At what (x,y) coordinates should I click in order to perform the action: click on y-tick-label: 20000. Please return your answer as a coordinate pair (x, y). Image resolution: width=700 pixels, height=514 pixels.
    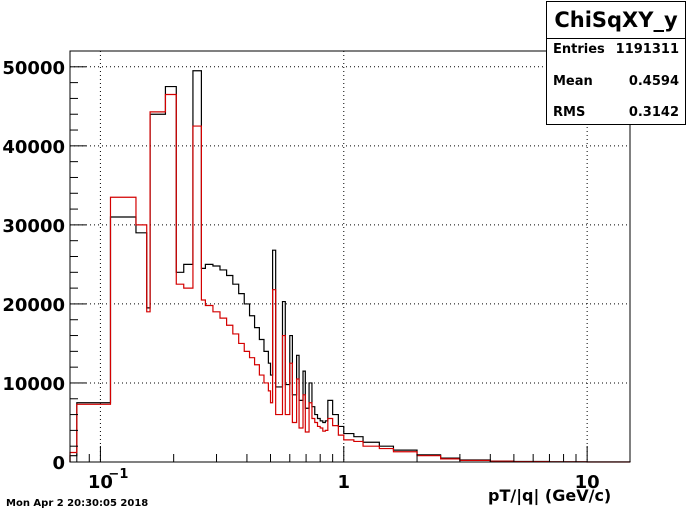
    Looking at the image, I should click on (33, 305).